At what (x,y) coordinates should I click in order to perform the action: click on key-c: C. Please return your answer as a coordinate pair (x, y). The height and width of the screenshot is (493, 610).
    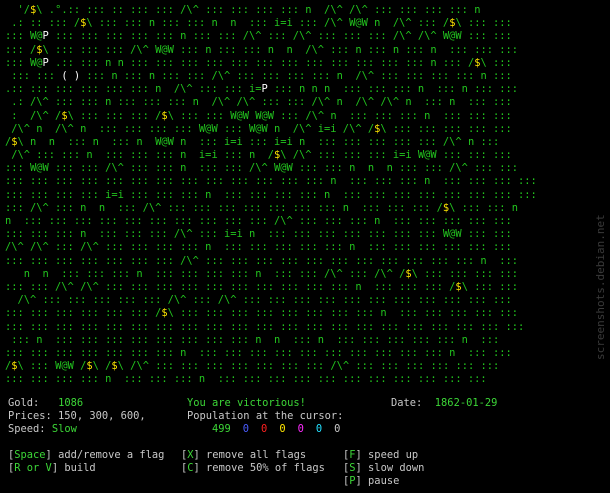
    Looking at the image, I should click on (190, 468).